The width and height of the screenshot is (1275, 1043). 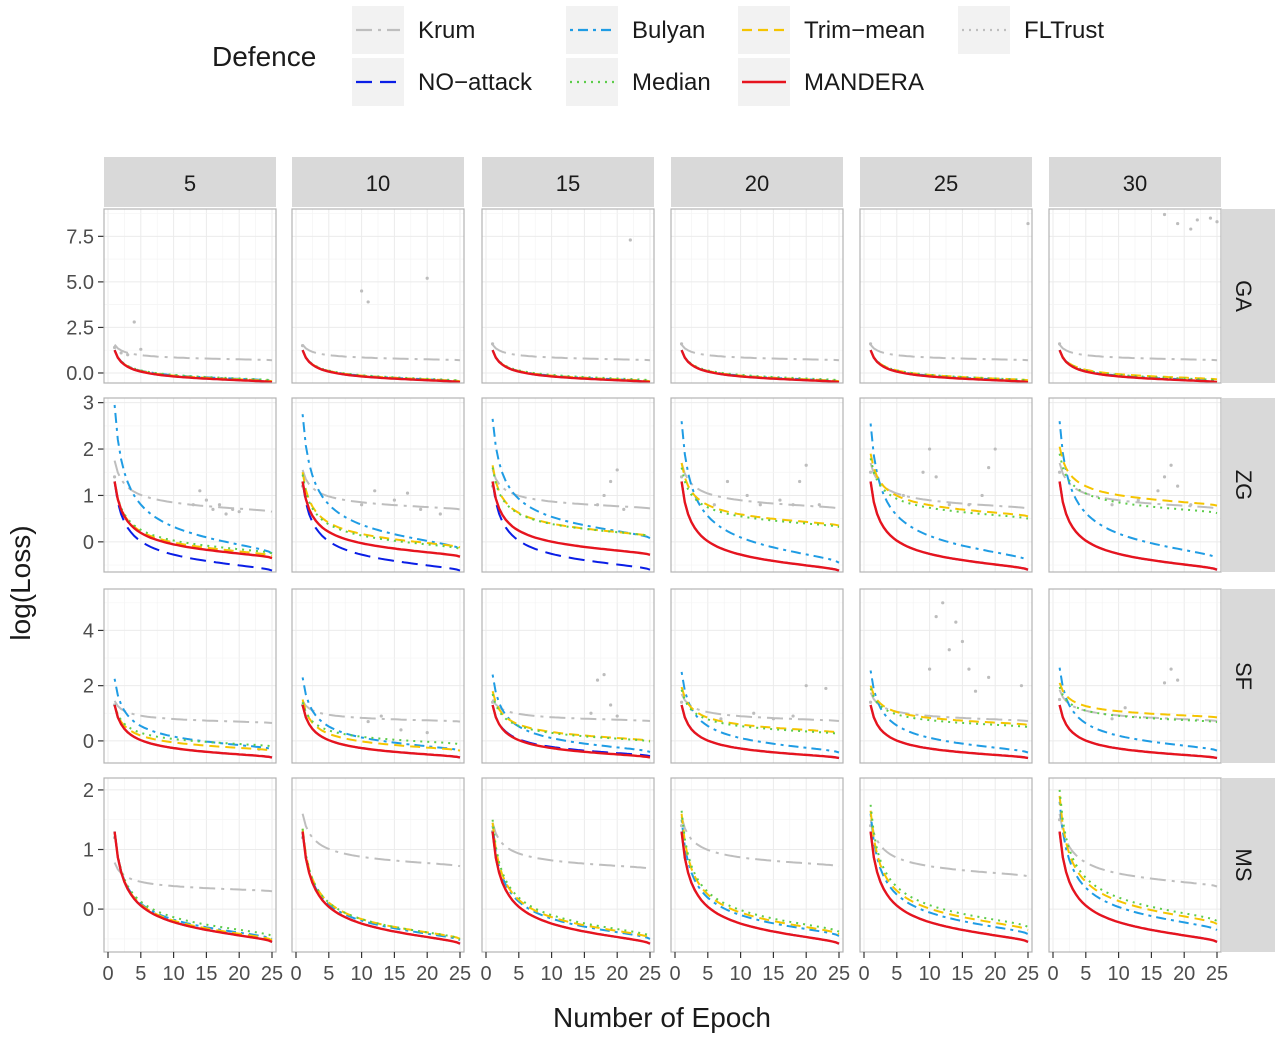 I want to click on col-strip: 30, so click(x=1135, y=182).